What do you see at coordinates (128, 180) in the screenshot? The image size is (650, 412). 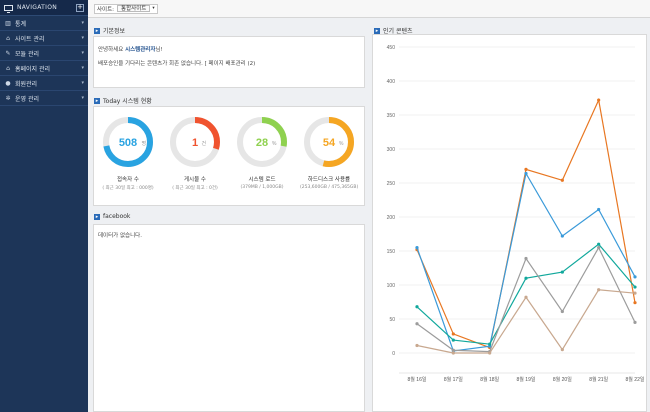 I see `gauge-label: 접속자 수` at bounding box center [128, 180].